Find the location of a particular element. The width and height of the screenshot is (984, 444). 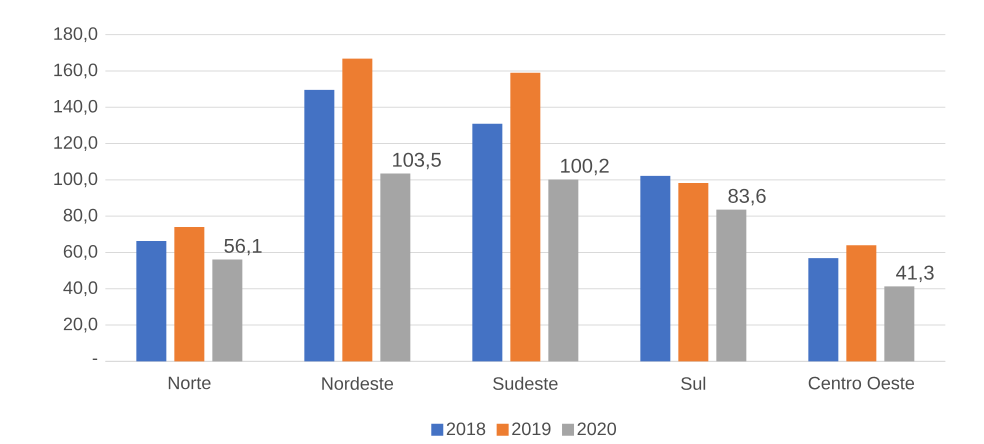

y-tick-label: 80,0 is located at coordinates (81, 216).